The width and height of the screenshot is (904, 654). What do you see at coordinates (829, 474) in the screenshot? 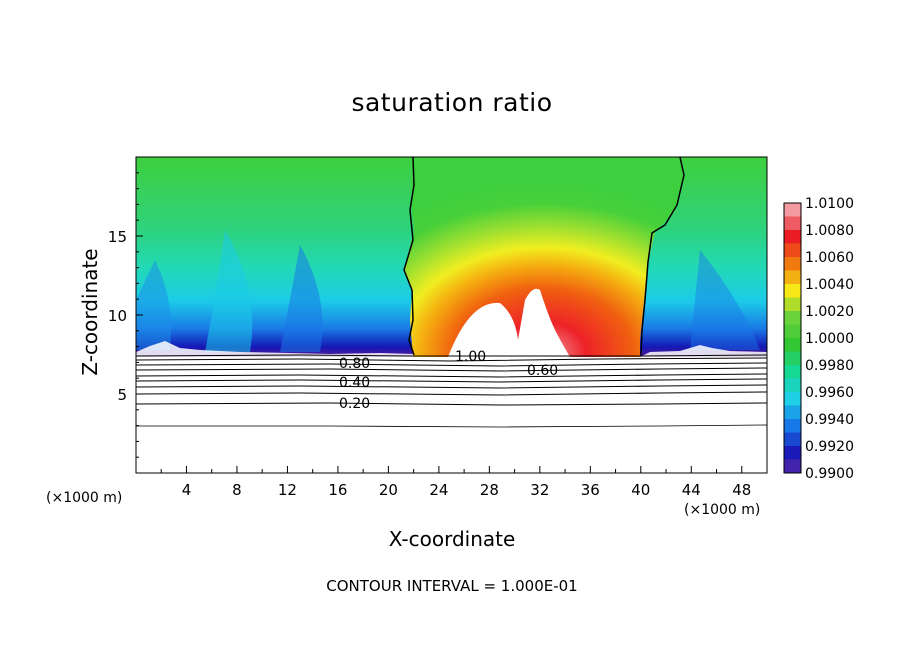
I see `colorbar-label: 0.9900` at bounding box center [829, 474].